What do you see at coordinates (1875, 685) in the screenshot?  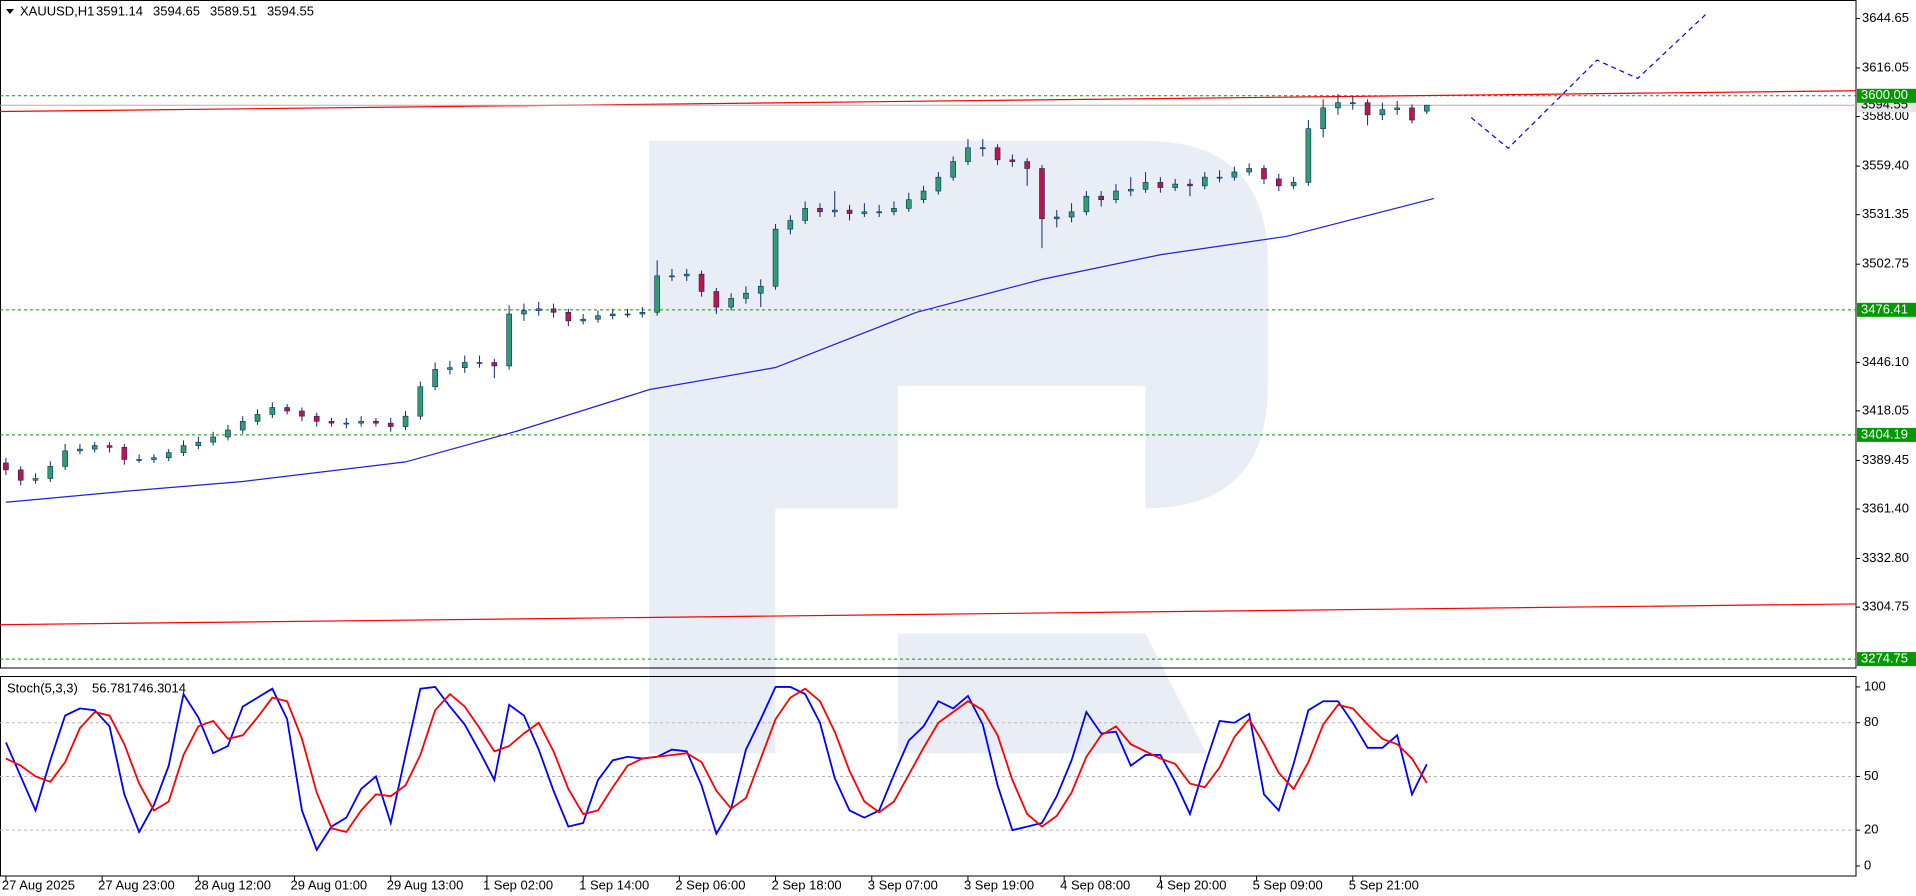 I see `stoch-y-tick-label: 100` at bounding box center [1875, 685].